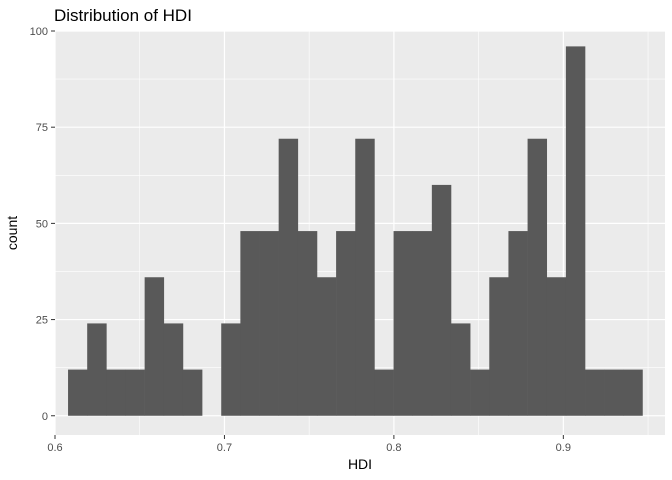 The height and width of the screenshot is (480, 672). Describe the element at coordinates (360, 464) in the screenshot. I see `x-axis-title: HDI` at that location.